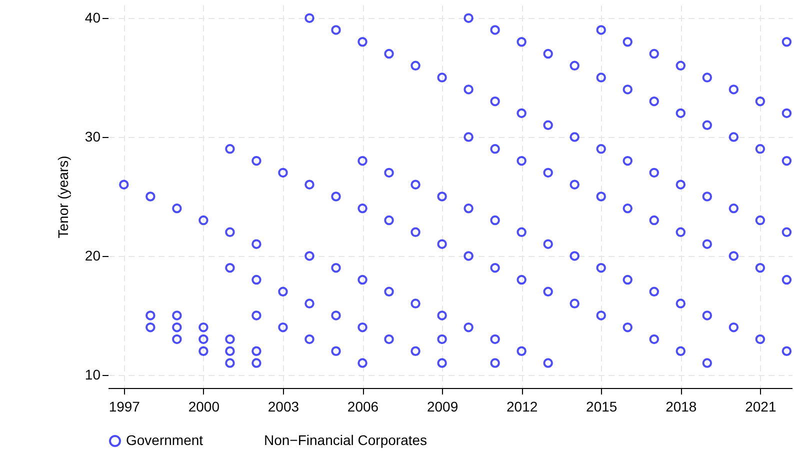 The height and width of the screenshot is (457, 794). What do you see at coordinates (204, 406) in the screenshot?
I see `x-tick-label: 2000` at bounding box center [204, 406].